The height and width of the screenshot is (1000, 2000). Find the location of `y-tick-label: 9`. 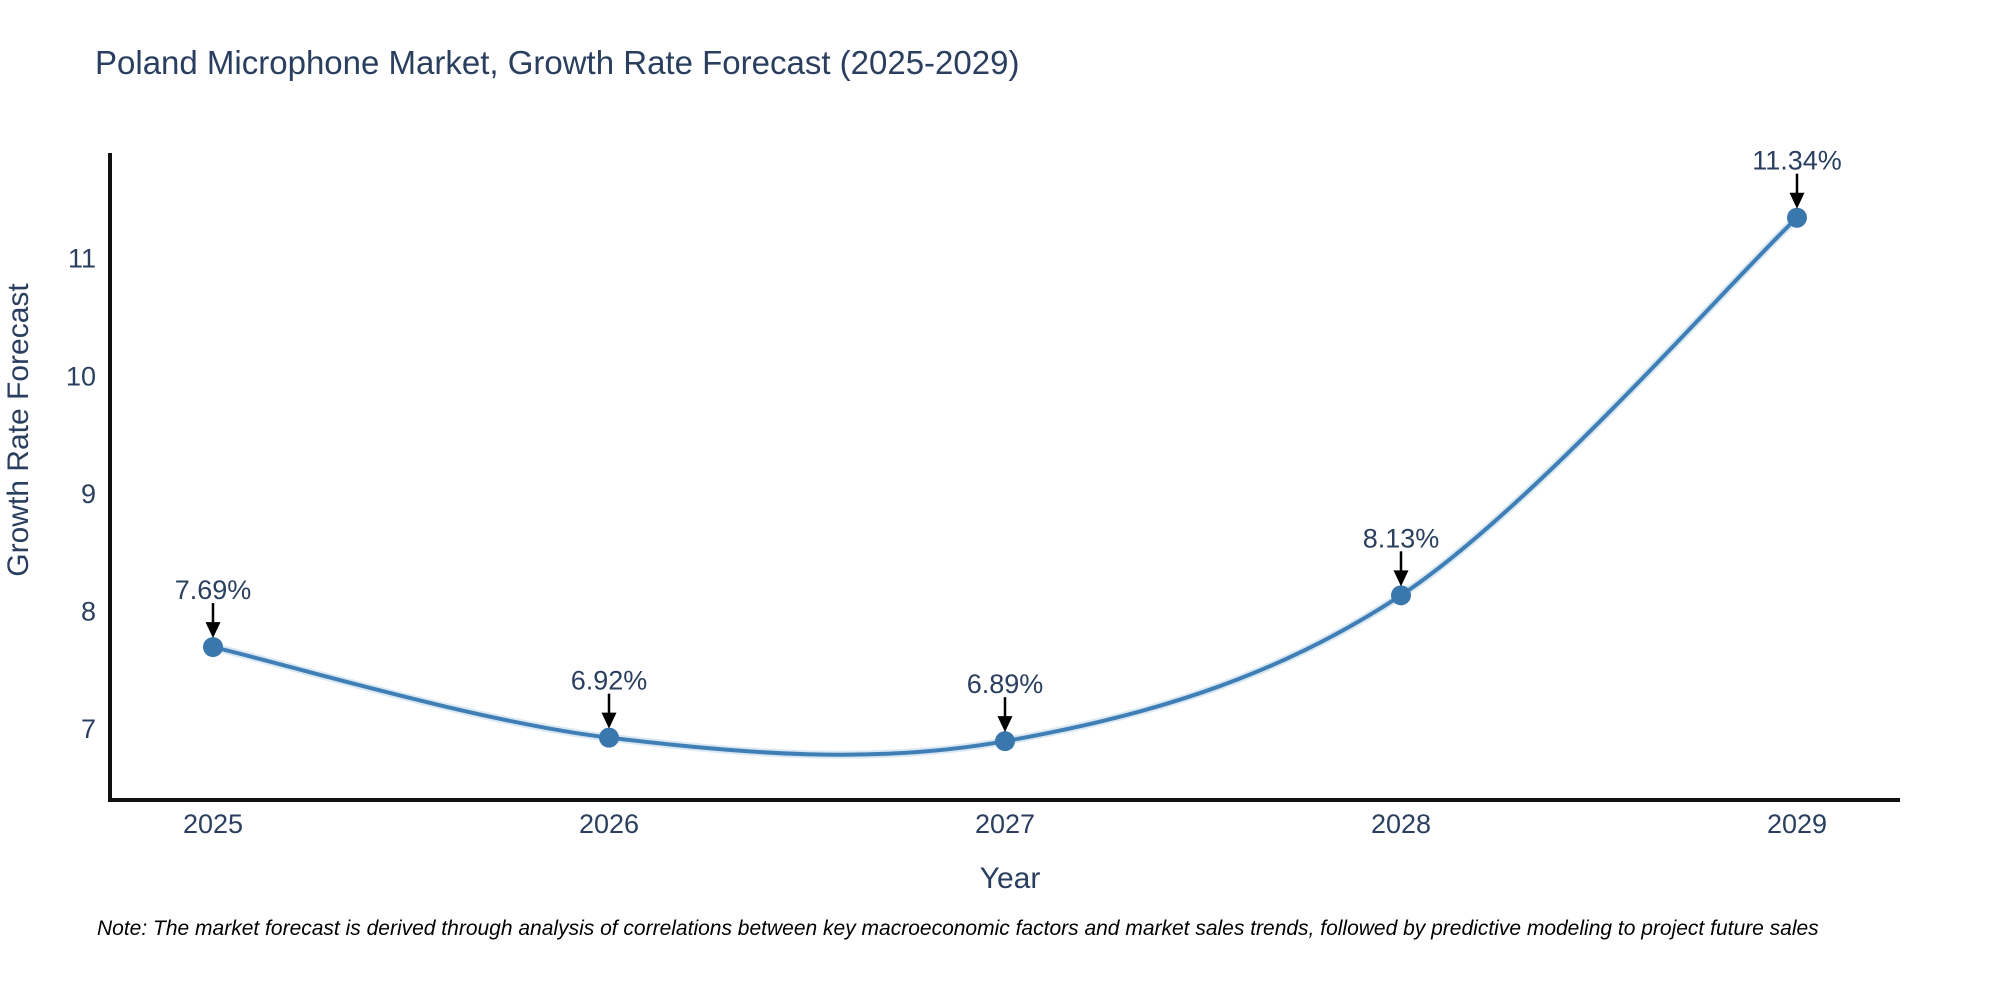

y-tick-label: 9 is located at coordinates (88, 494).